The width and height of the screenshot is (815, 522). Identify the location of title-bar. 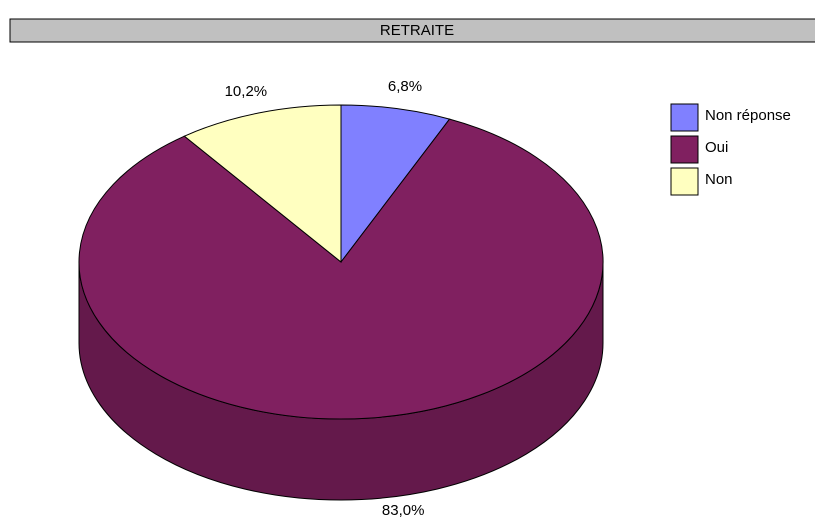
(412, 30).